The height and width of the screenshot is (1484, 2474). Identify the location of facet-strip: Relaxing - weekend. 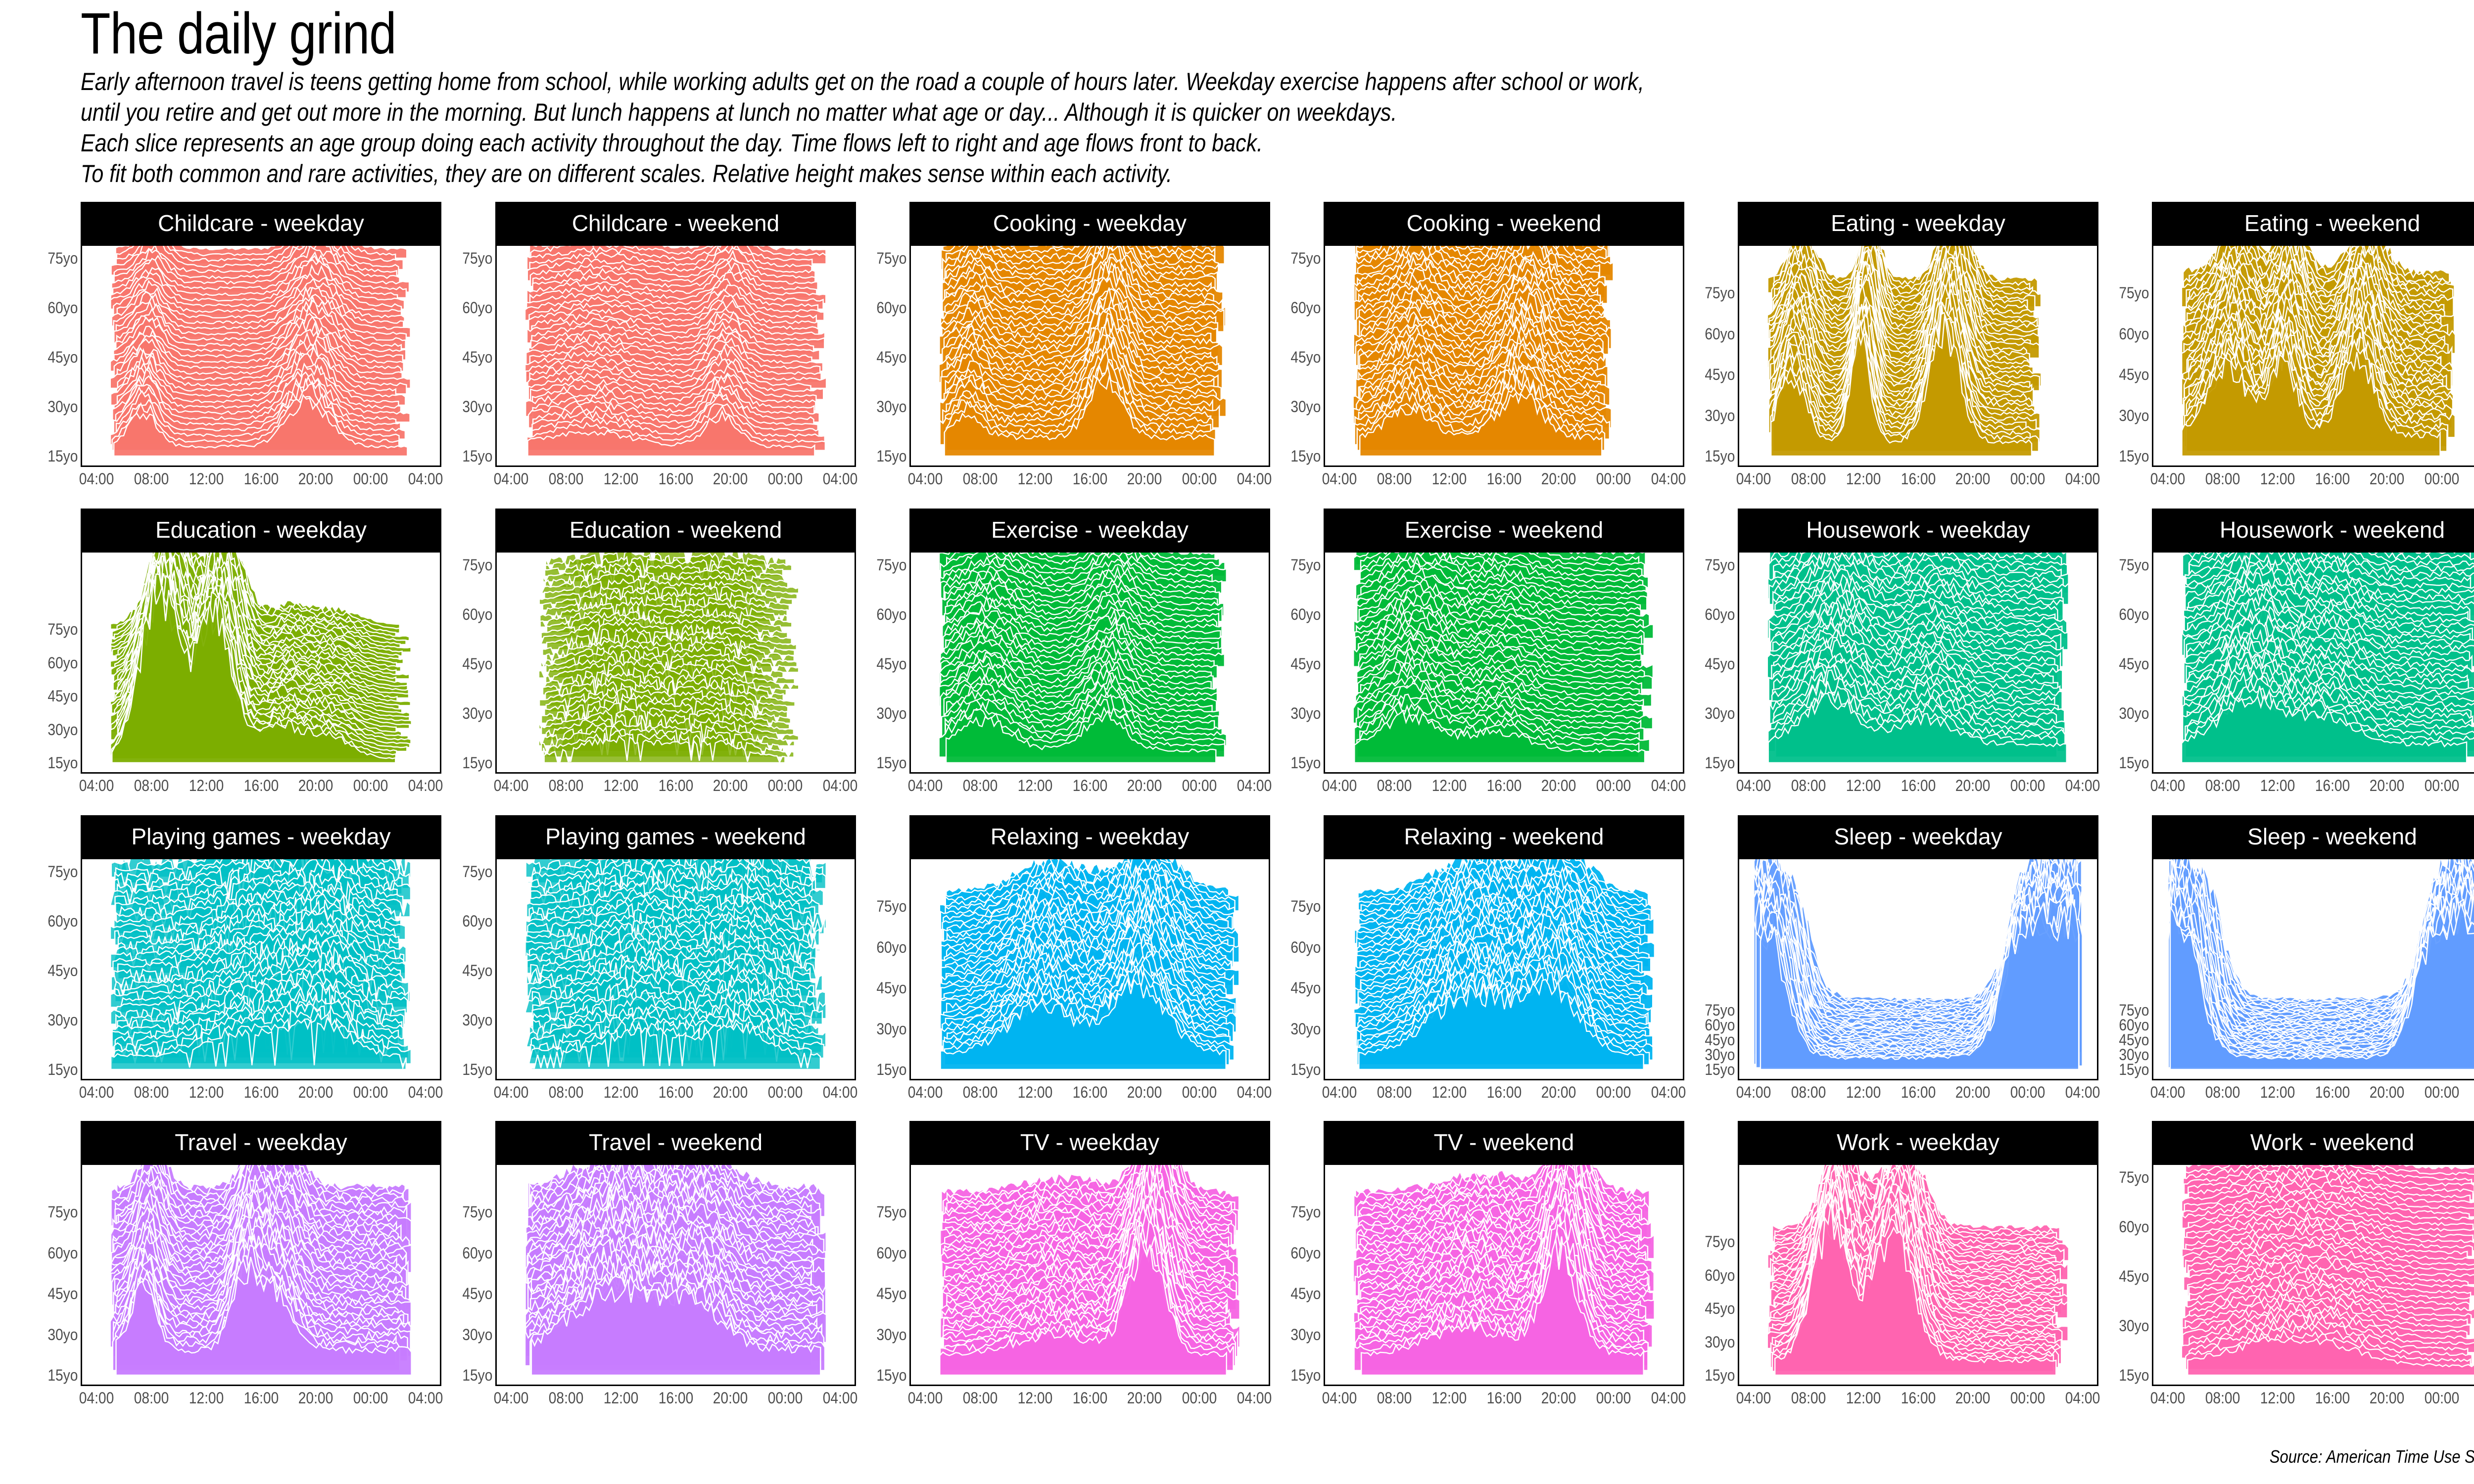
(1504, 836).